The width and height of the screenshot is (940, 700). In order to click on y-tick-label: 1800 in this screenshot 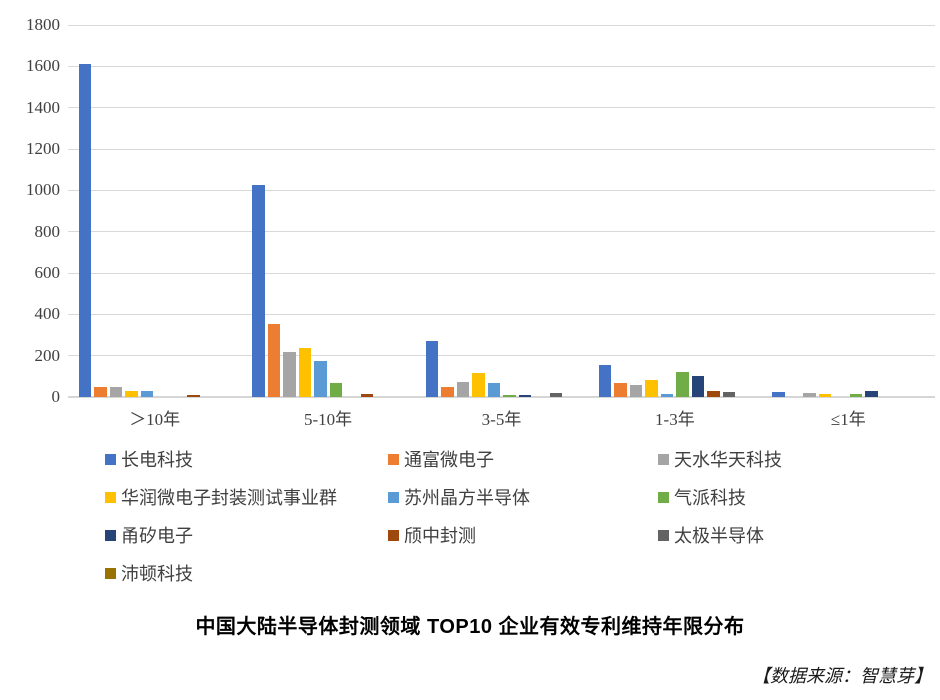, I will do `click(43, 24)`.